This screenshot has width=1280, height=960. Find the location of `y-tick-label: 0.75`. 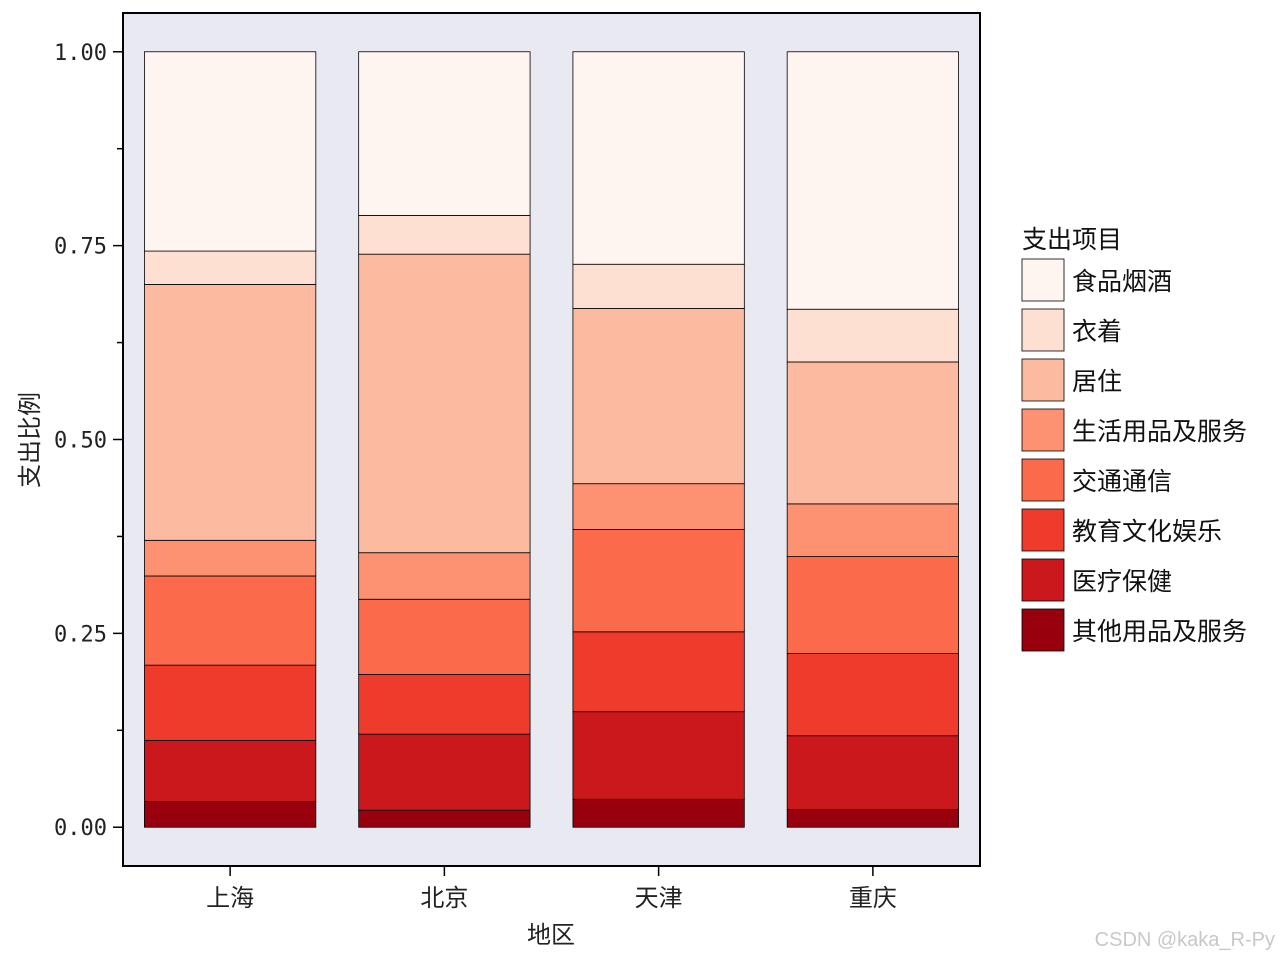

y-tick-label: 0.75 is located at coordinates (80, 247).